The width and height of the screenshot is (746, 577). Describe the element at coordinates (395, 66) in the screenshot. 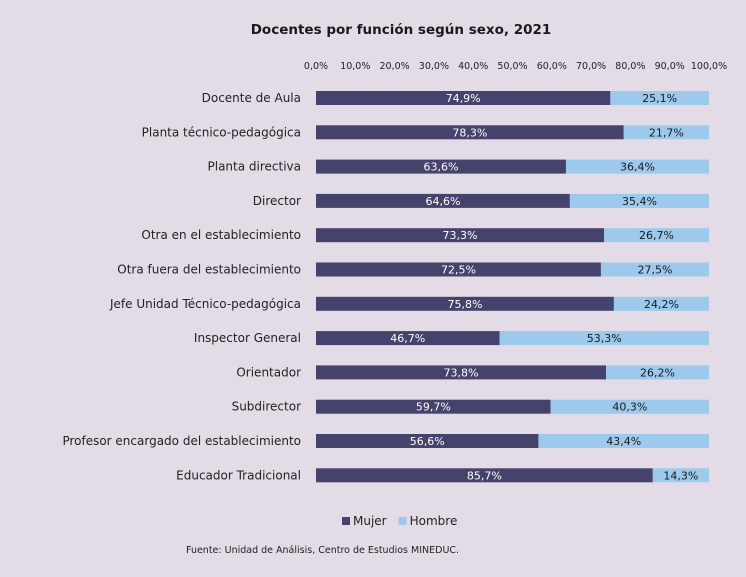

I see `x-tick-label: 20,0%` at that location.